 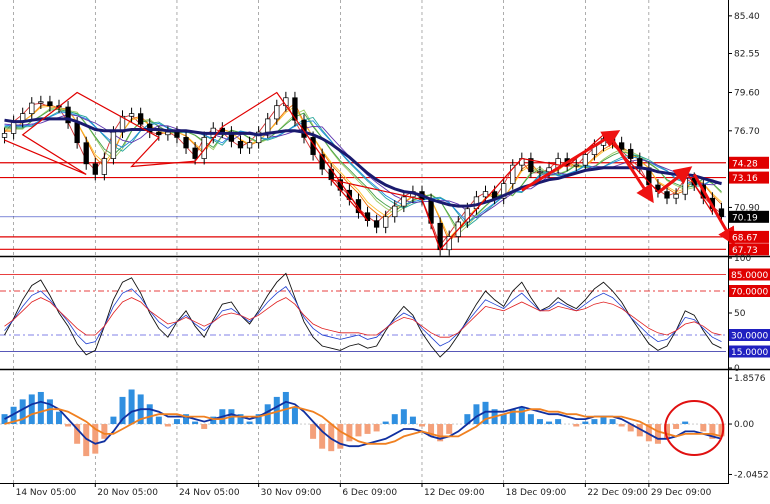 I want to click on time-tick-label: 29 Dec 09:00, so click(x=681, y=493).